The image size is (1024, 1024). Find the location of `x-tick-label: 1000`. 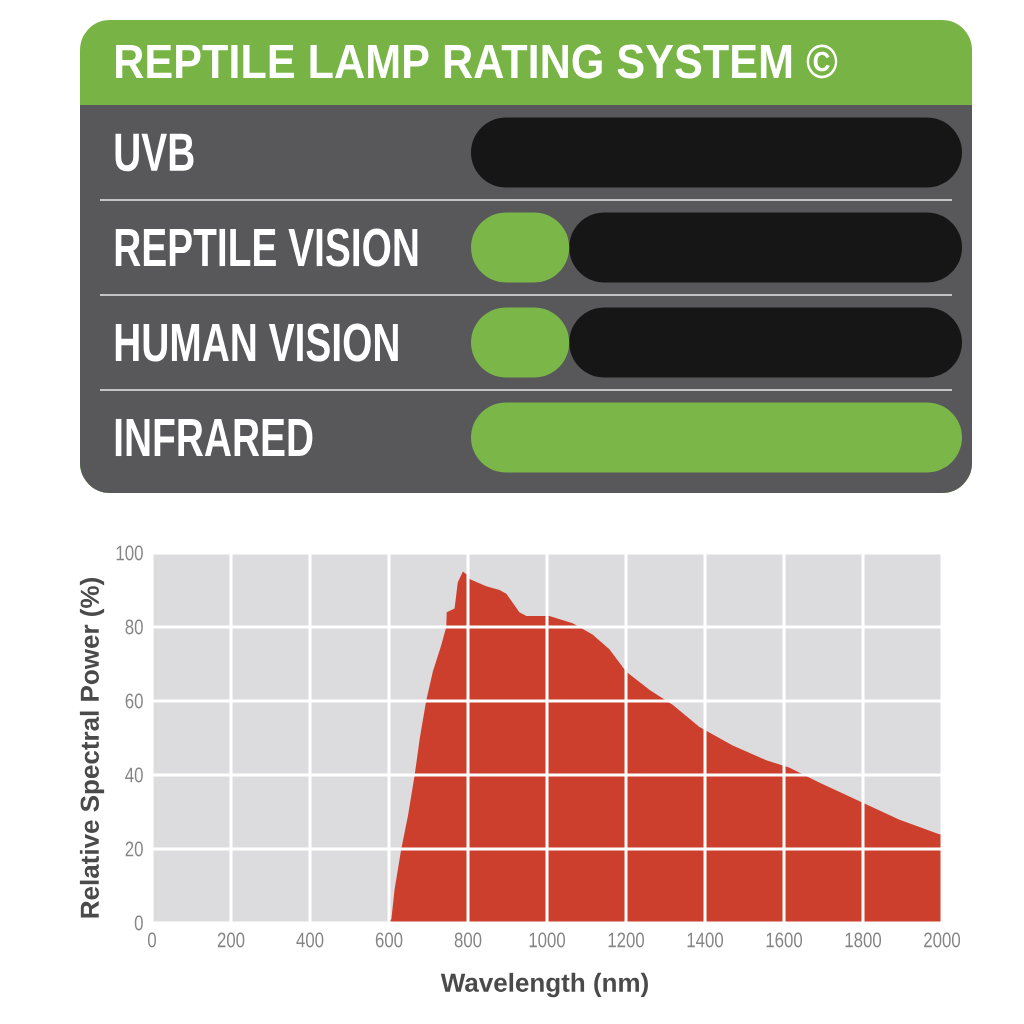

x-tick-label: 1000 is located at coordinates (547, 940).